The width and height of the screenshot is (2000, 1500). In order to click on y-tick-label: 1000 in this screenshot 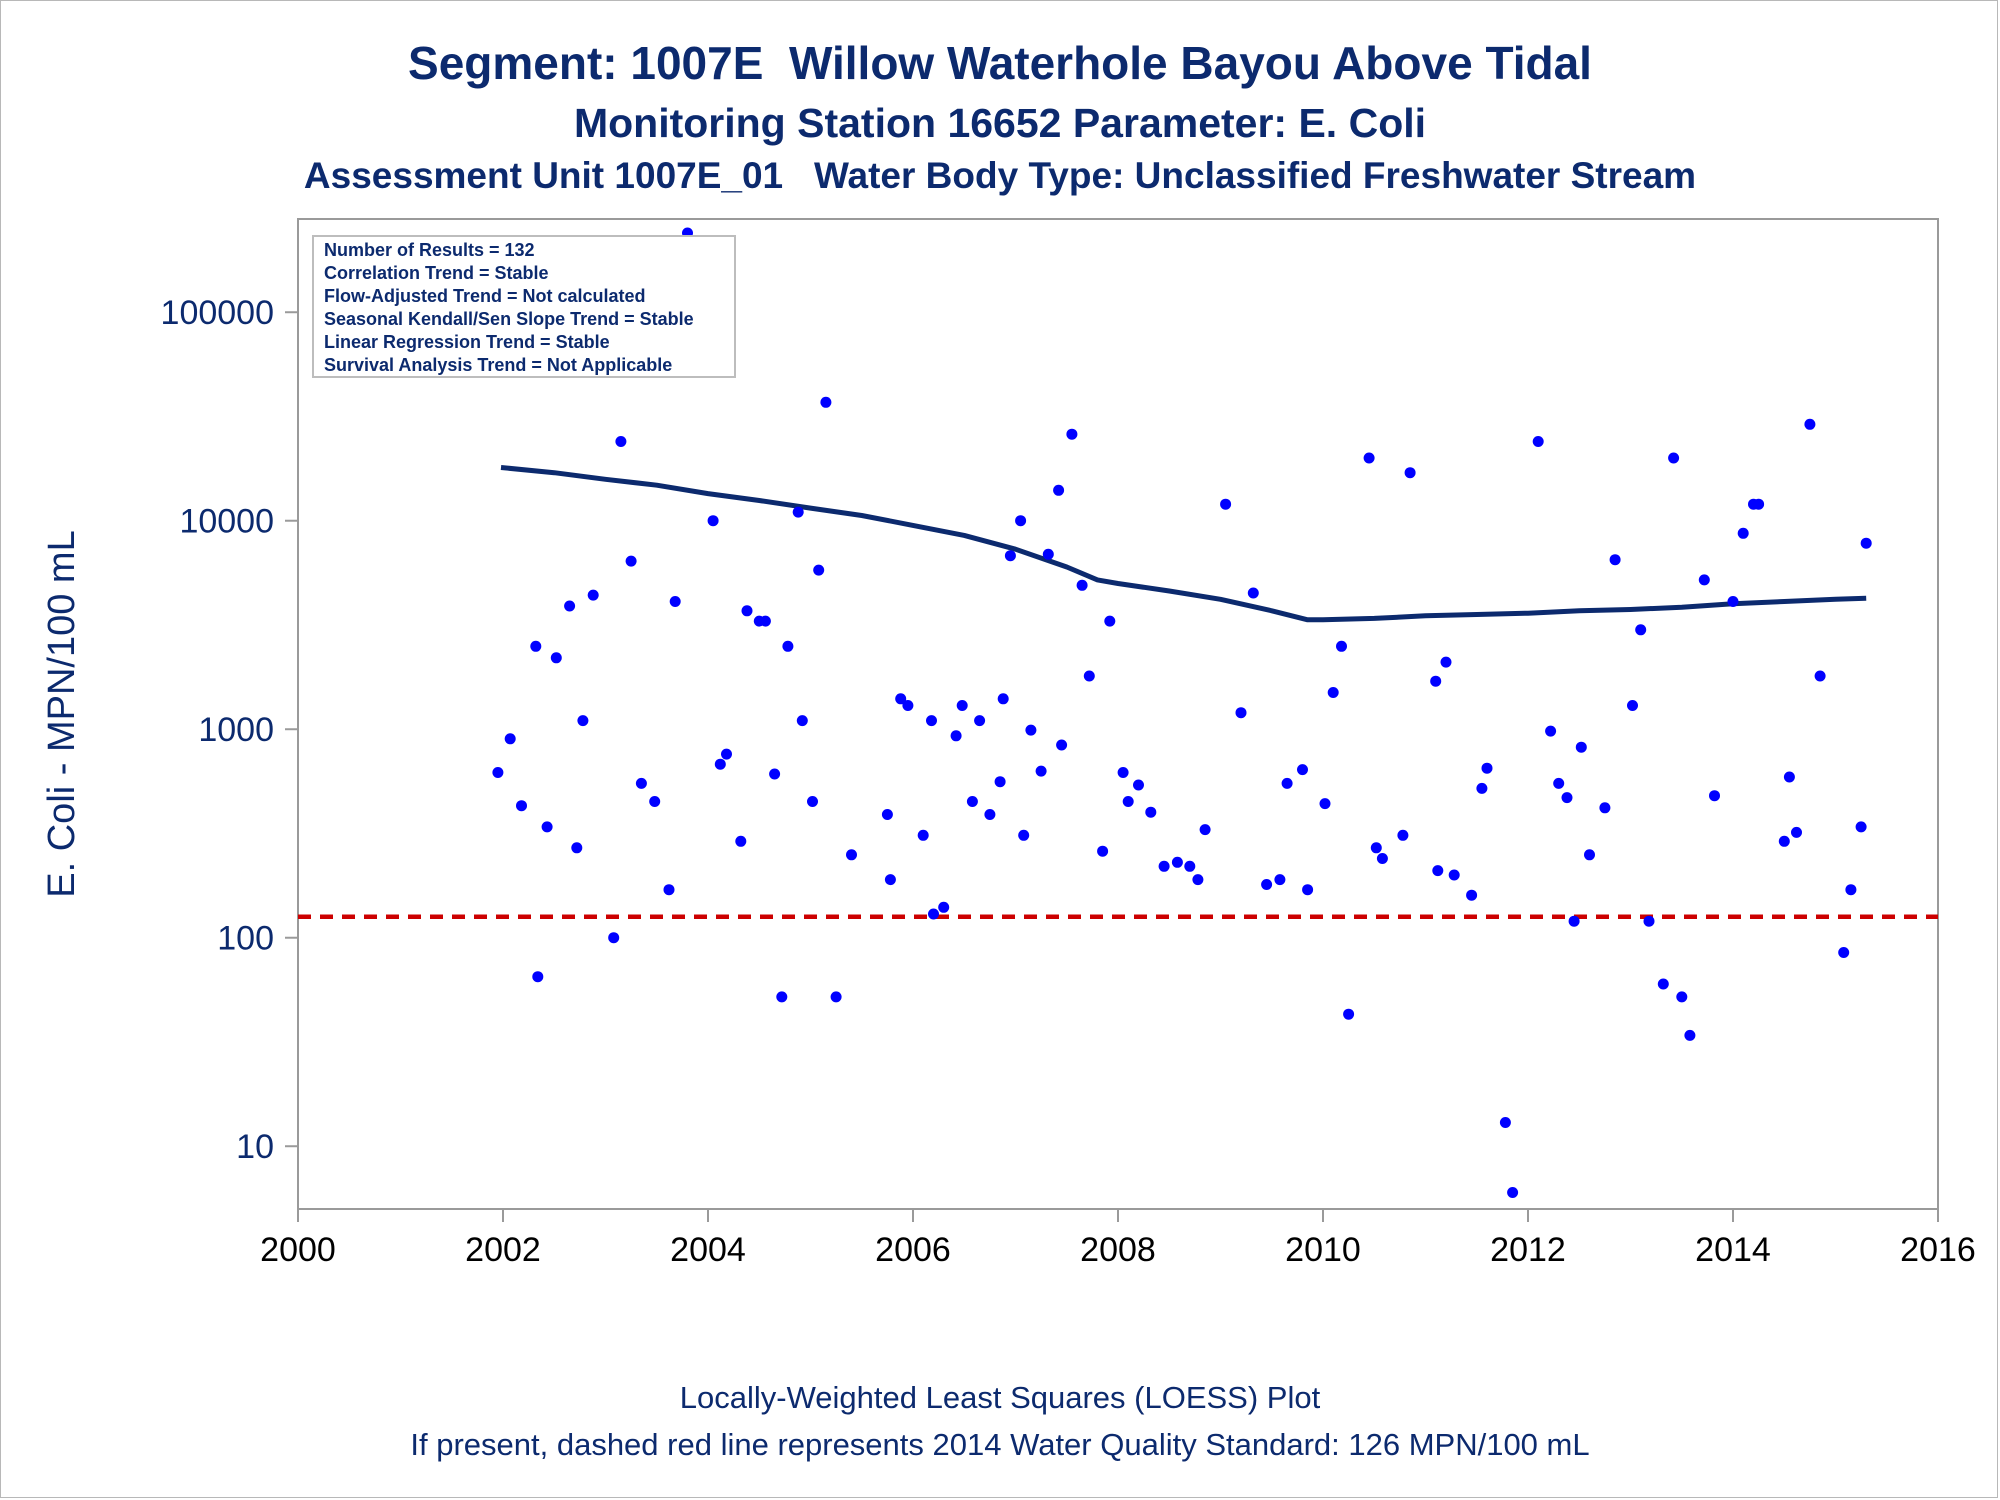, I will do `click(236, 730)`.